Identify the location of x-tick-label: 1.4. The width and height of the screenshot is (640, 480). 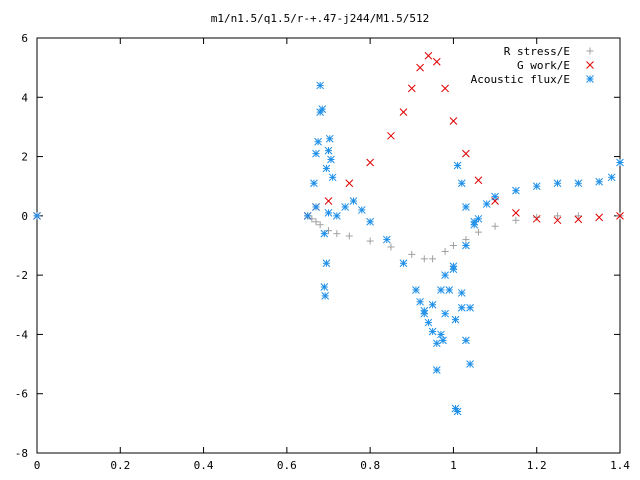
(620, 465).